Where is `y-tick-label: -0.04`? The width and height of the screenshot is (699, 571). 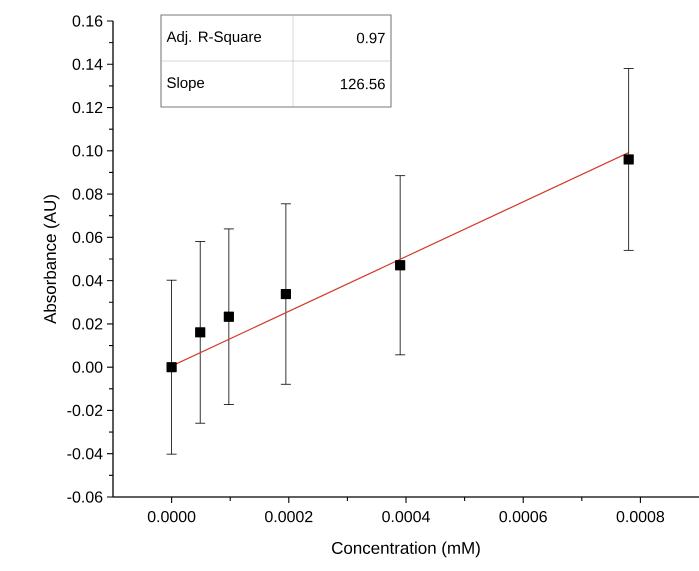
y-tick-label: -0.04 is located at coordinates (85, 454).